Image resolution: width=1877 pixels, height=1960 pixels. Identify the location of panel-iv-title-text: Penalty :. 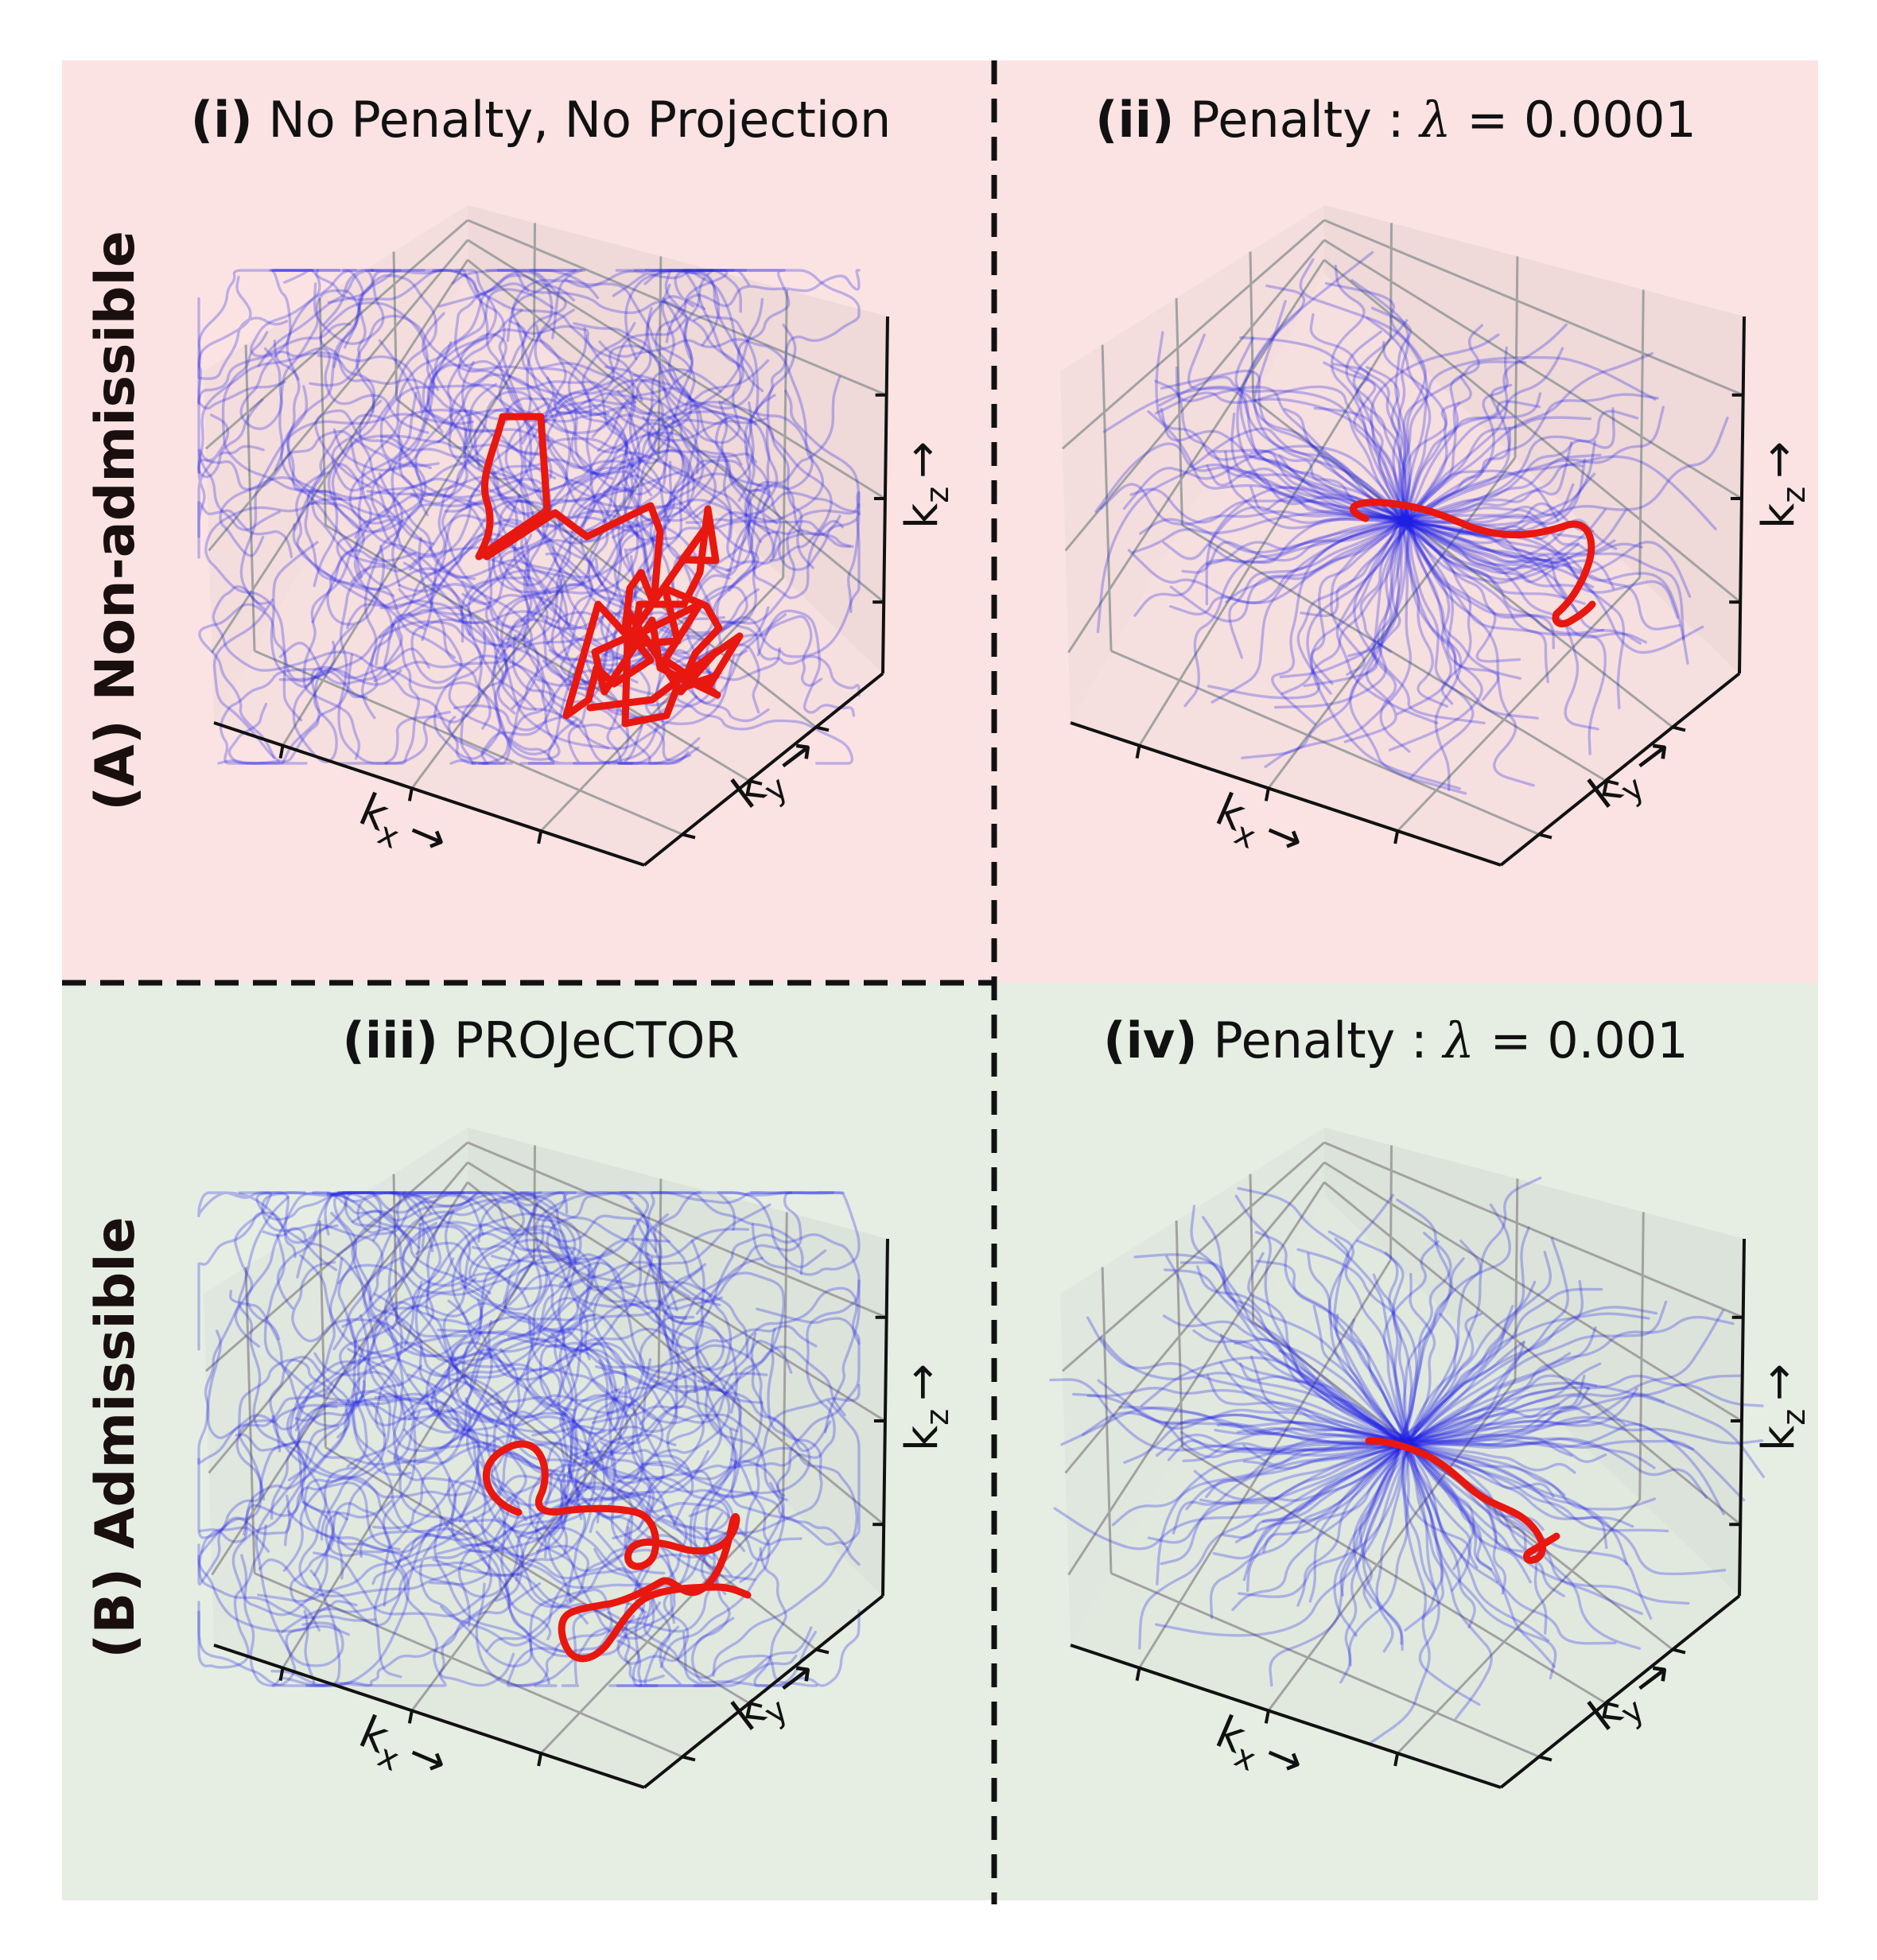
(1328, 1040).